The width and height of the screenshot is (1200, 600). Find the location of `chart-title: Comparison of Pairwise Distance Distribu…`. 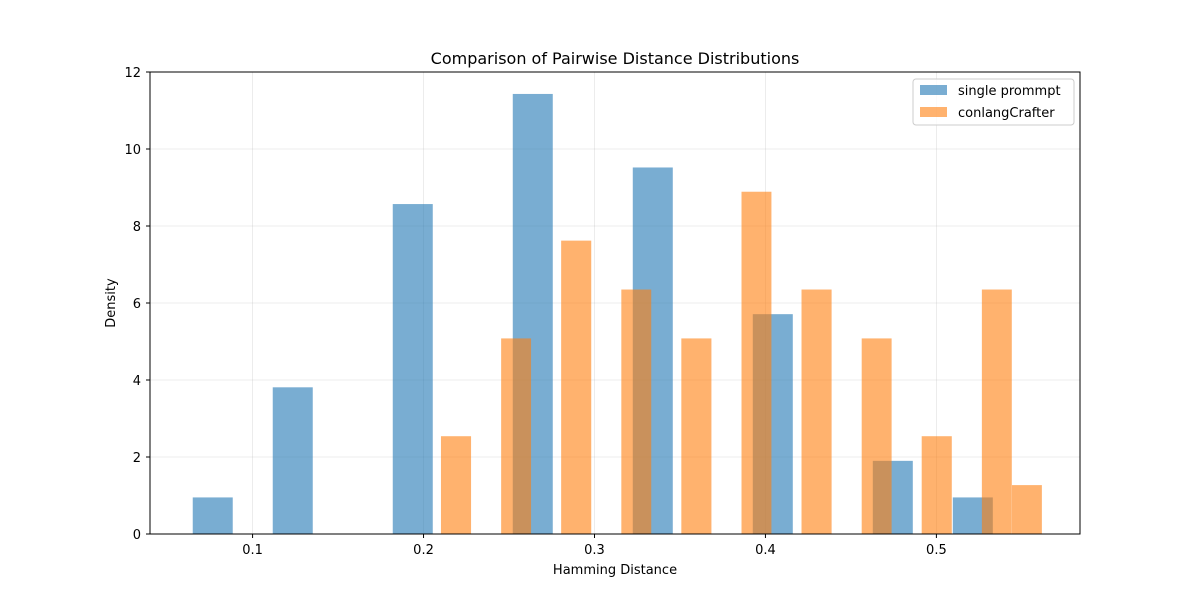

chart-title: Comparison of Pairwise Distance Distribu… is located at coordinates (615, 58).